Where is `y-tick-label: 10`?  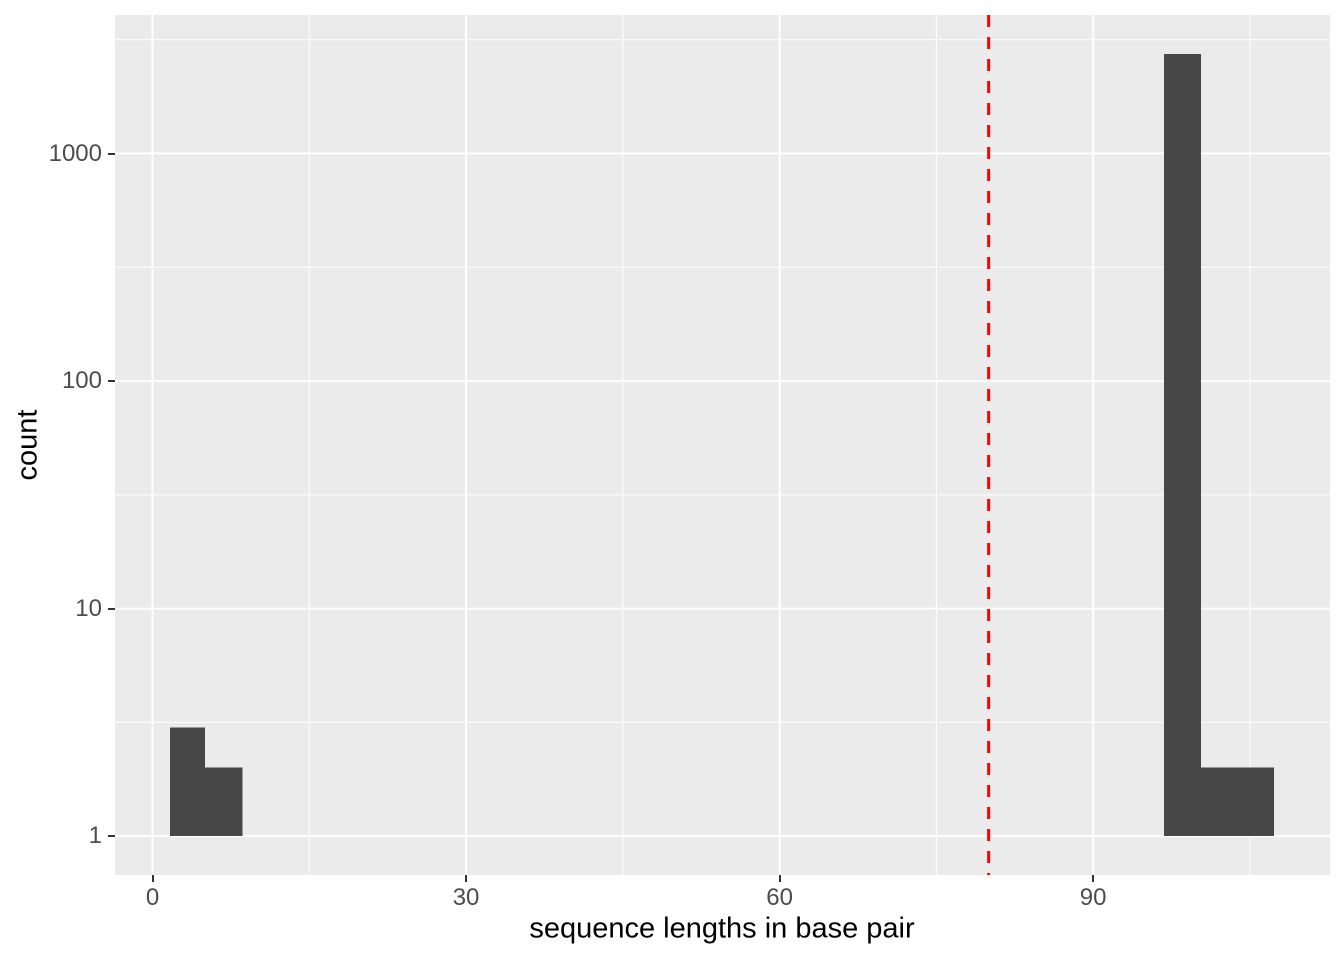 y-tick-label: 10 is located at coordinates (88, 608).